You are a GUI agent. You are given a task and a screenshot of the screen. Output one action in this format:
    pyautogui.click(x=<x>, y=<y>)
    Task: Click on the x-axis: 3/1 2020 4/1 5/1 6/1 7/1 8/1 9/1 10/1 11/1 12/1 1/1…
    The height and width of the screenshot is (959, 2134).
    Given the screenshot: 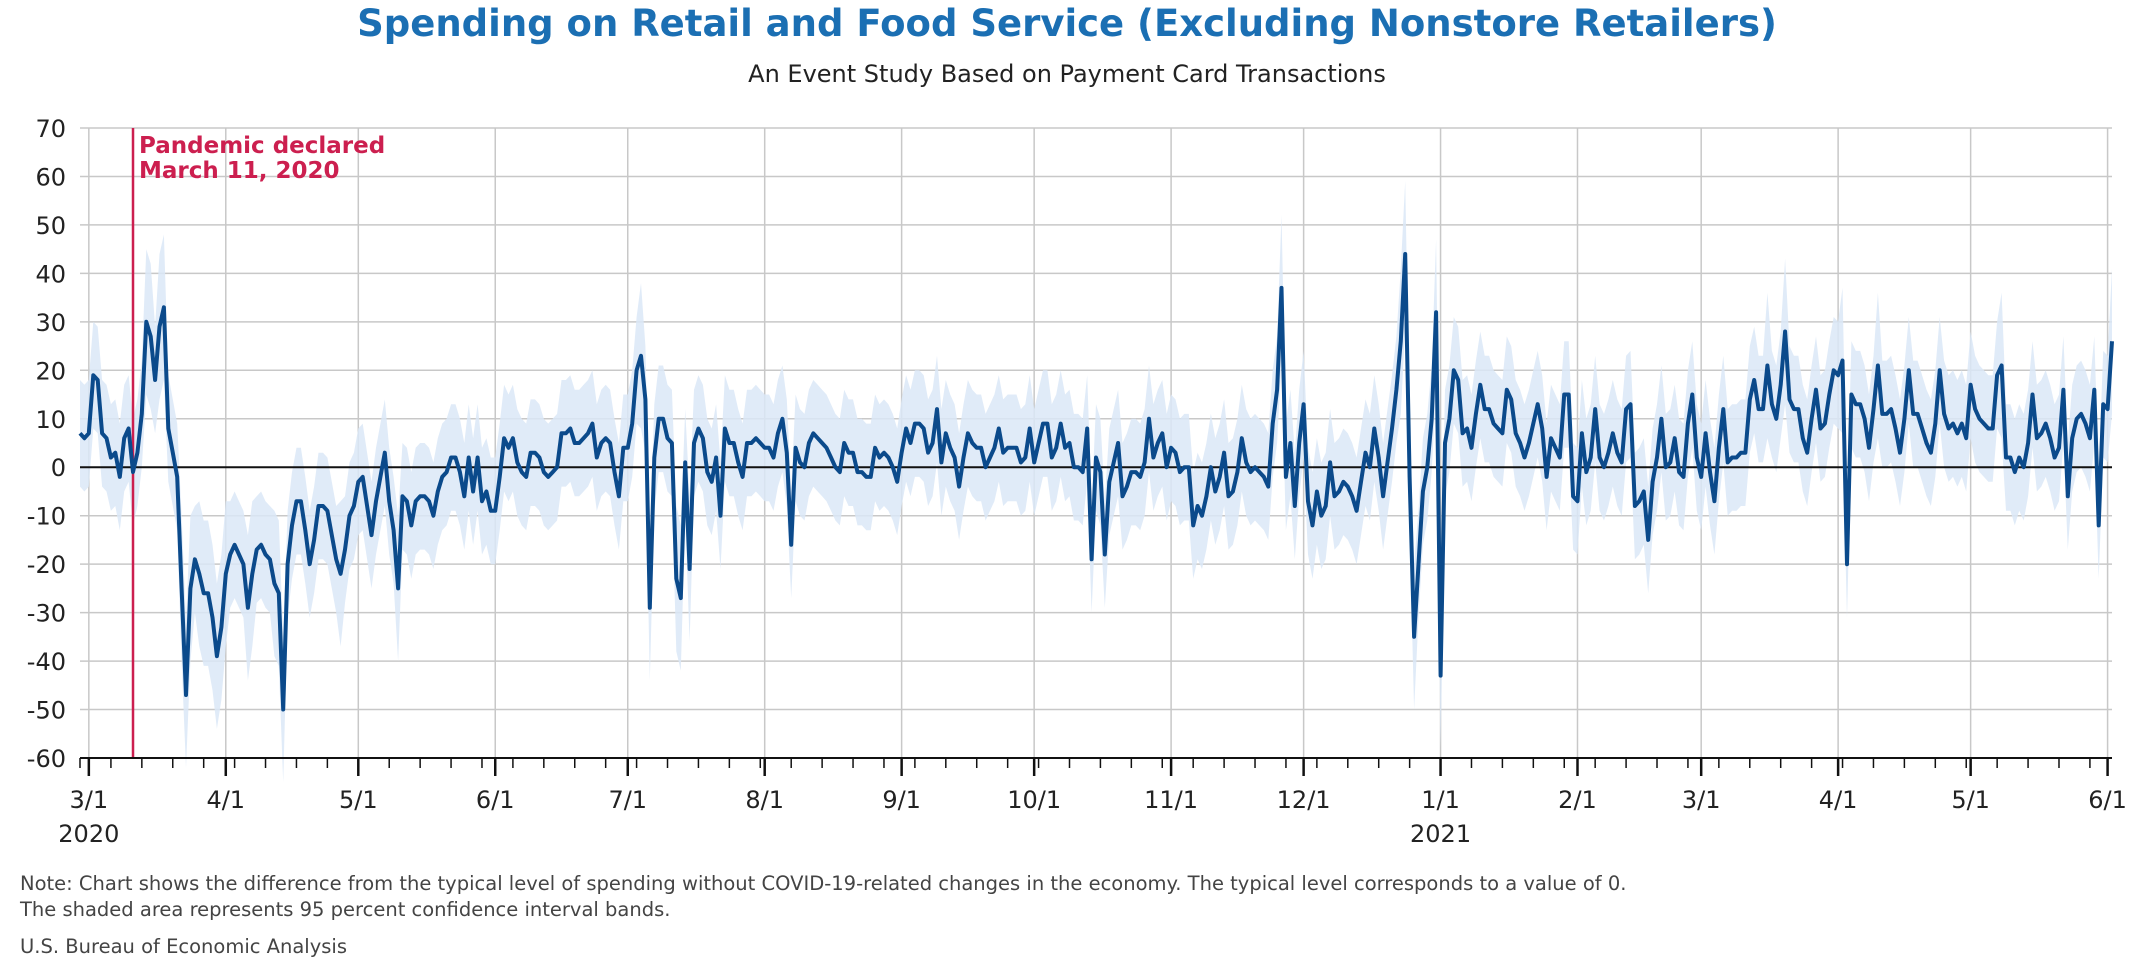 What is the action you would take?
    pyautogui.click(x=1092, y=802)
    